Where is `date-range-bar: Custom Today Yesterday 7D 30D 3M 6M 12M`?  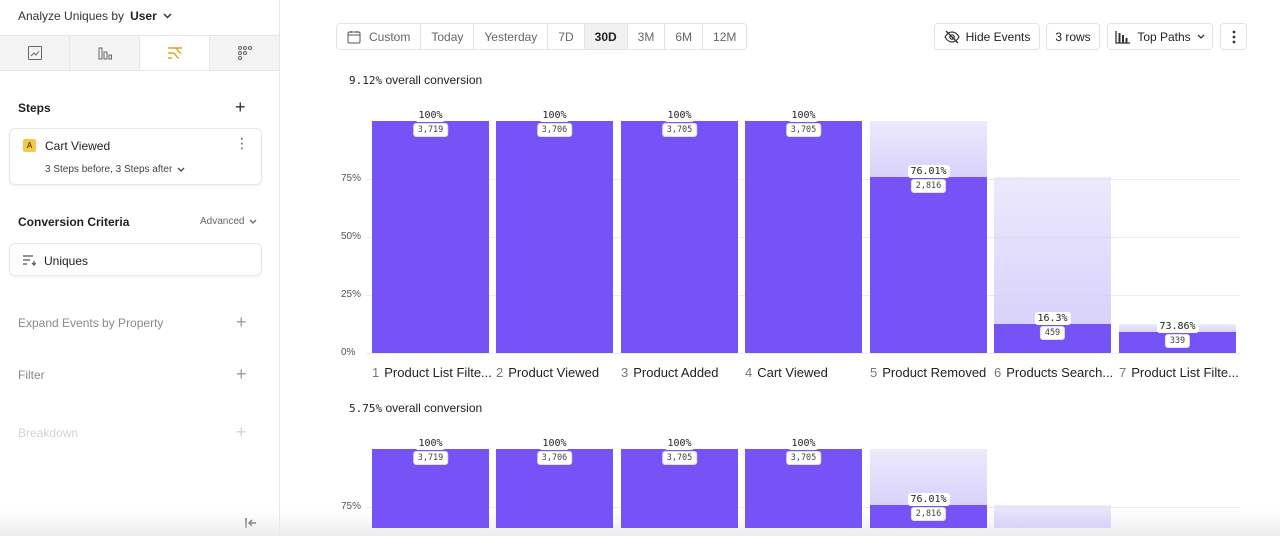
date-range-bar: Custom Today Yesterday 7D 30D 3M 6M 12M is located at coordinates (542, 36).